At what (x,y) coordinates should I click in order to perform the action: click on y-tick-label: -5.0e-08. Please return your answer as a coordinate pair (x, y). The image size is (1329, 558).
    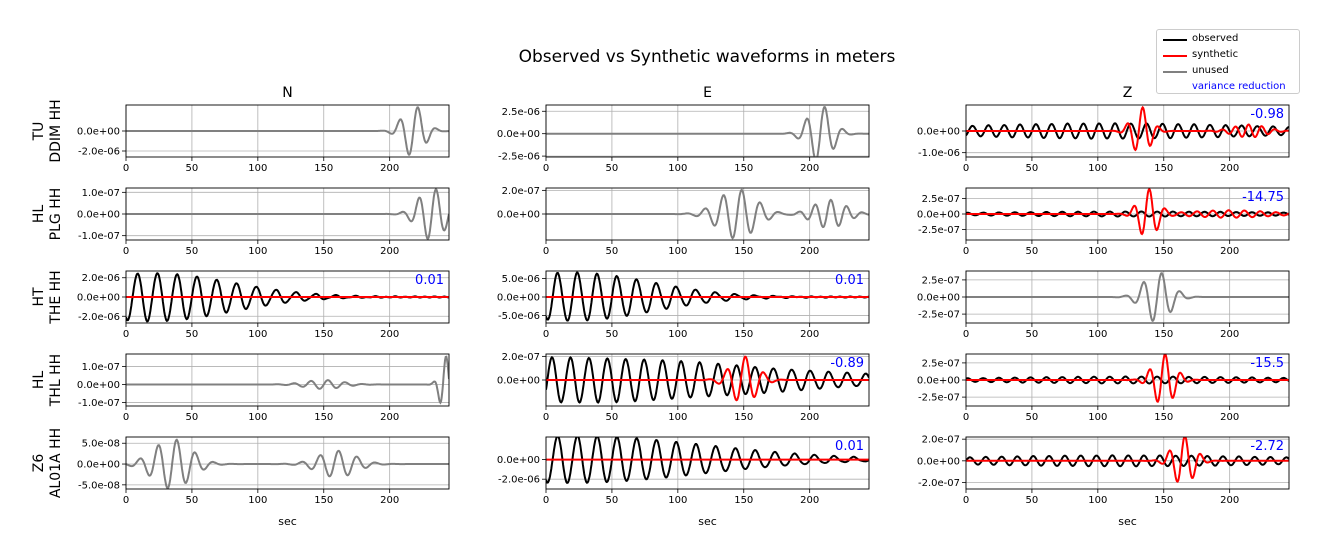
    Looking at the image, I should click on (99, 485).